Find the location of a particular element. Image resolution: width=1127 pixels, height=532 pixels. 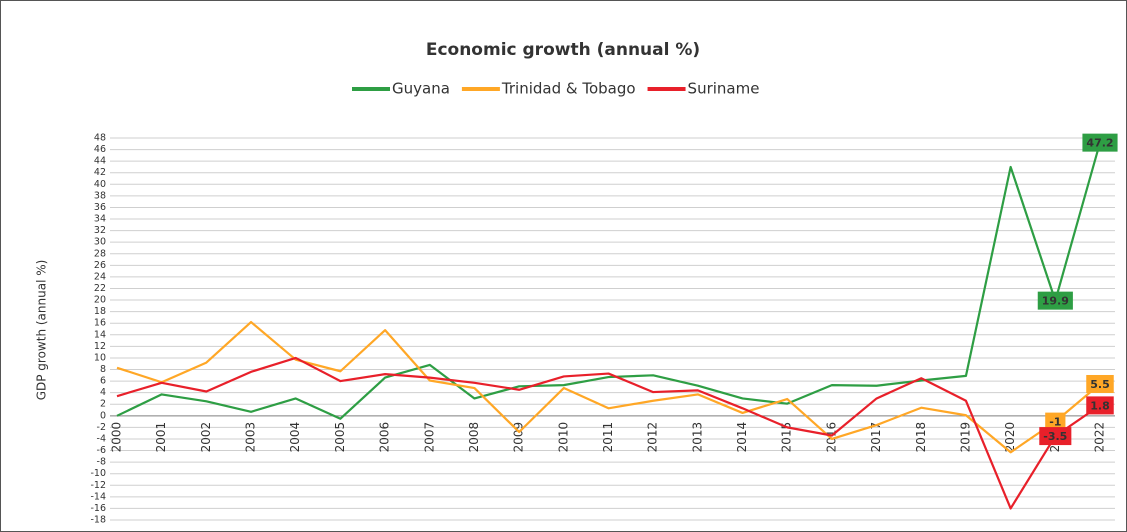

x-tick-label: 2005 is located at coordinates (340, 437).